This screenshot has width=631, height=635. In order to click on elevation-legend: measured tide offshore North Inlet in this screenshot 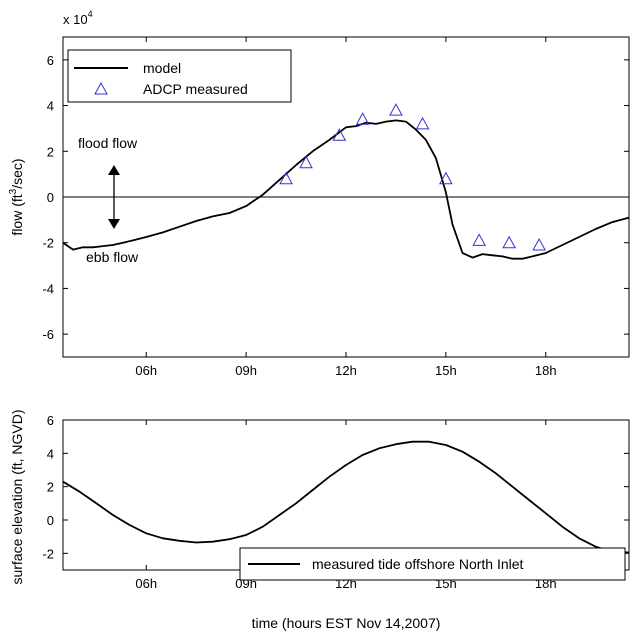, I will do `click(432, 564)`.